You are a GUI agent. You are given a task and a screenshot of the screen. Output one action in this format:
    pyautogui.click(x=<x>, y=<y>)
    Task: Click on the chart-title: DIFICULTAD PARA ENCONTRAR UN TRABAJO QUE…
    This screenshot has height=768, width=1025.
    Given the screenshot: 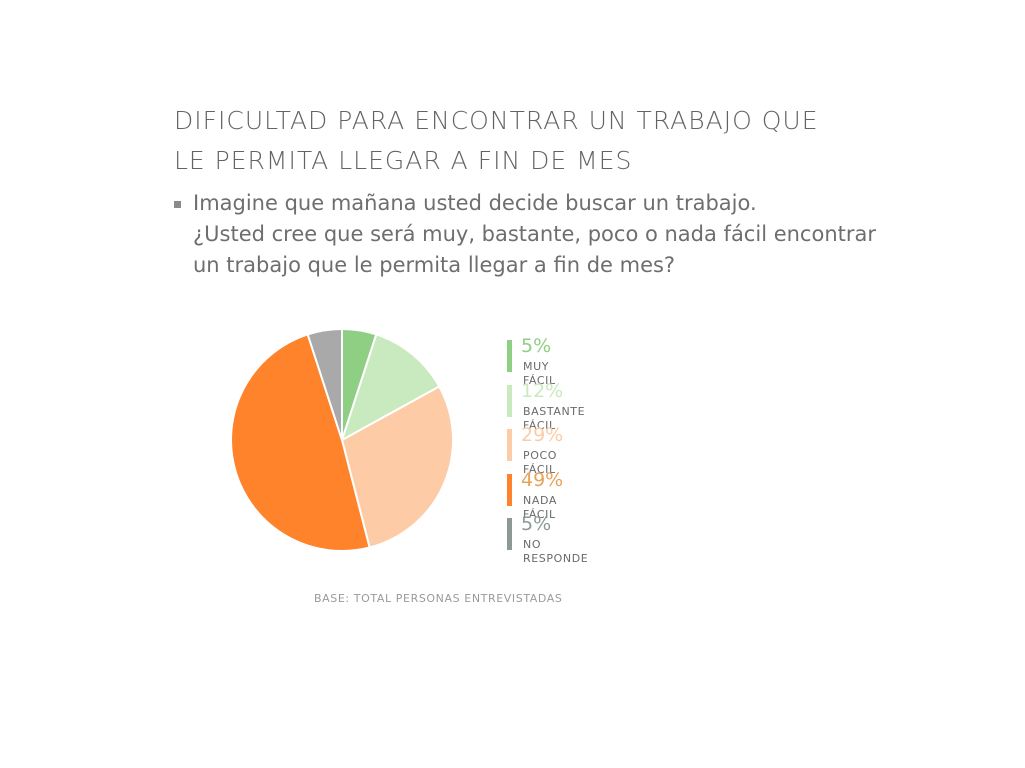 What is the action you would take?
    pyautogui.click(x=554, y=141)
    